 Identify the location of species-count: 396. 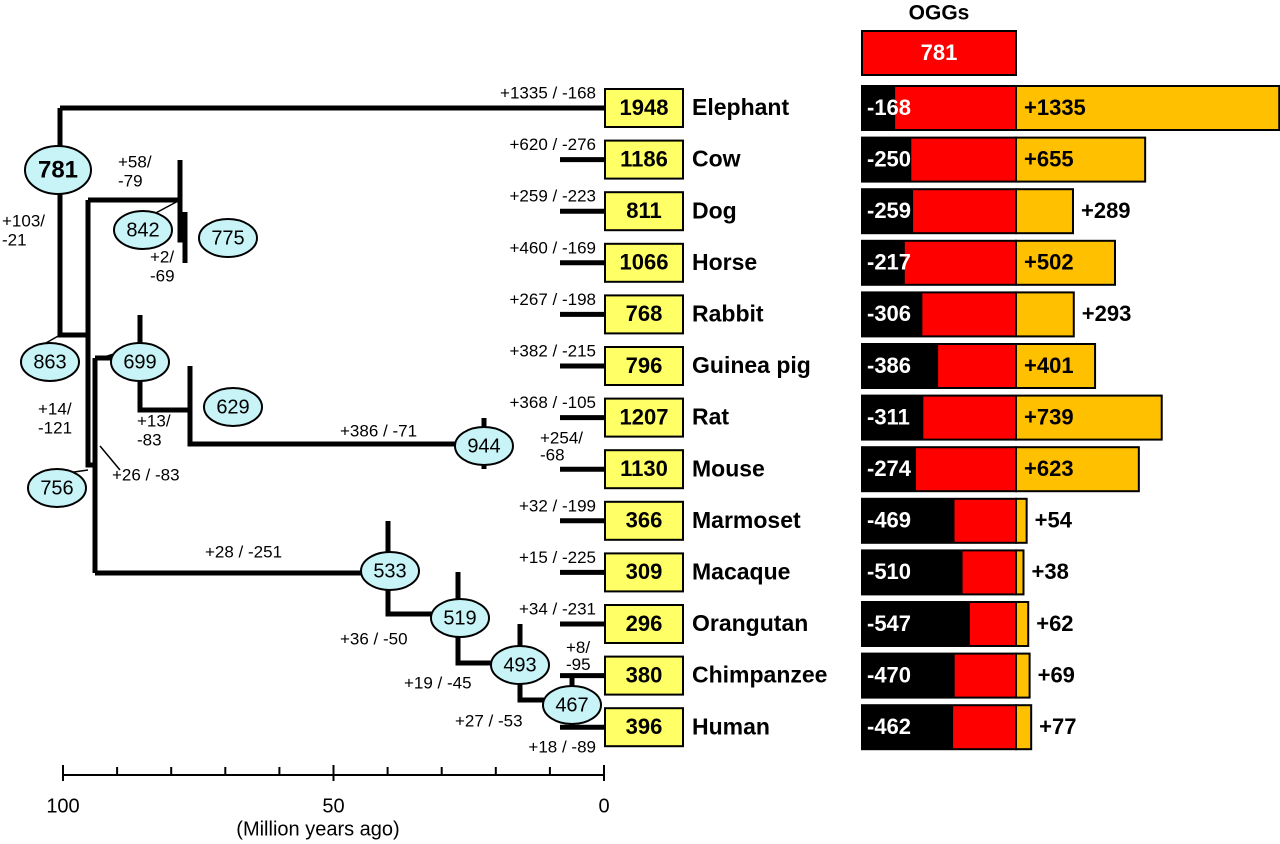
(644, 726).